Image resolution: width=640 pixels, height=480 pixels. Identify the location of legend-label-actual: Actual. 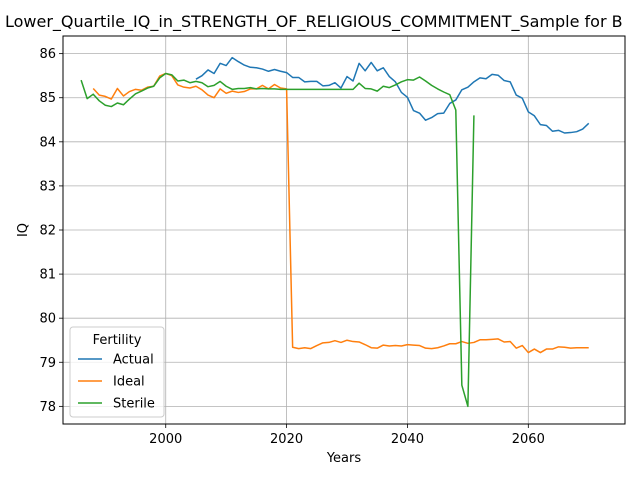
(133, 360).